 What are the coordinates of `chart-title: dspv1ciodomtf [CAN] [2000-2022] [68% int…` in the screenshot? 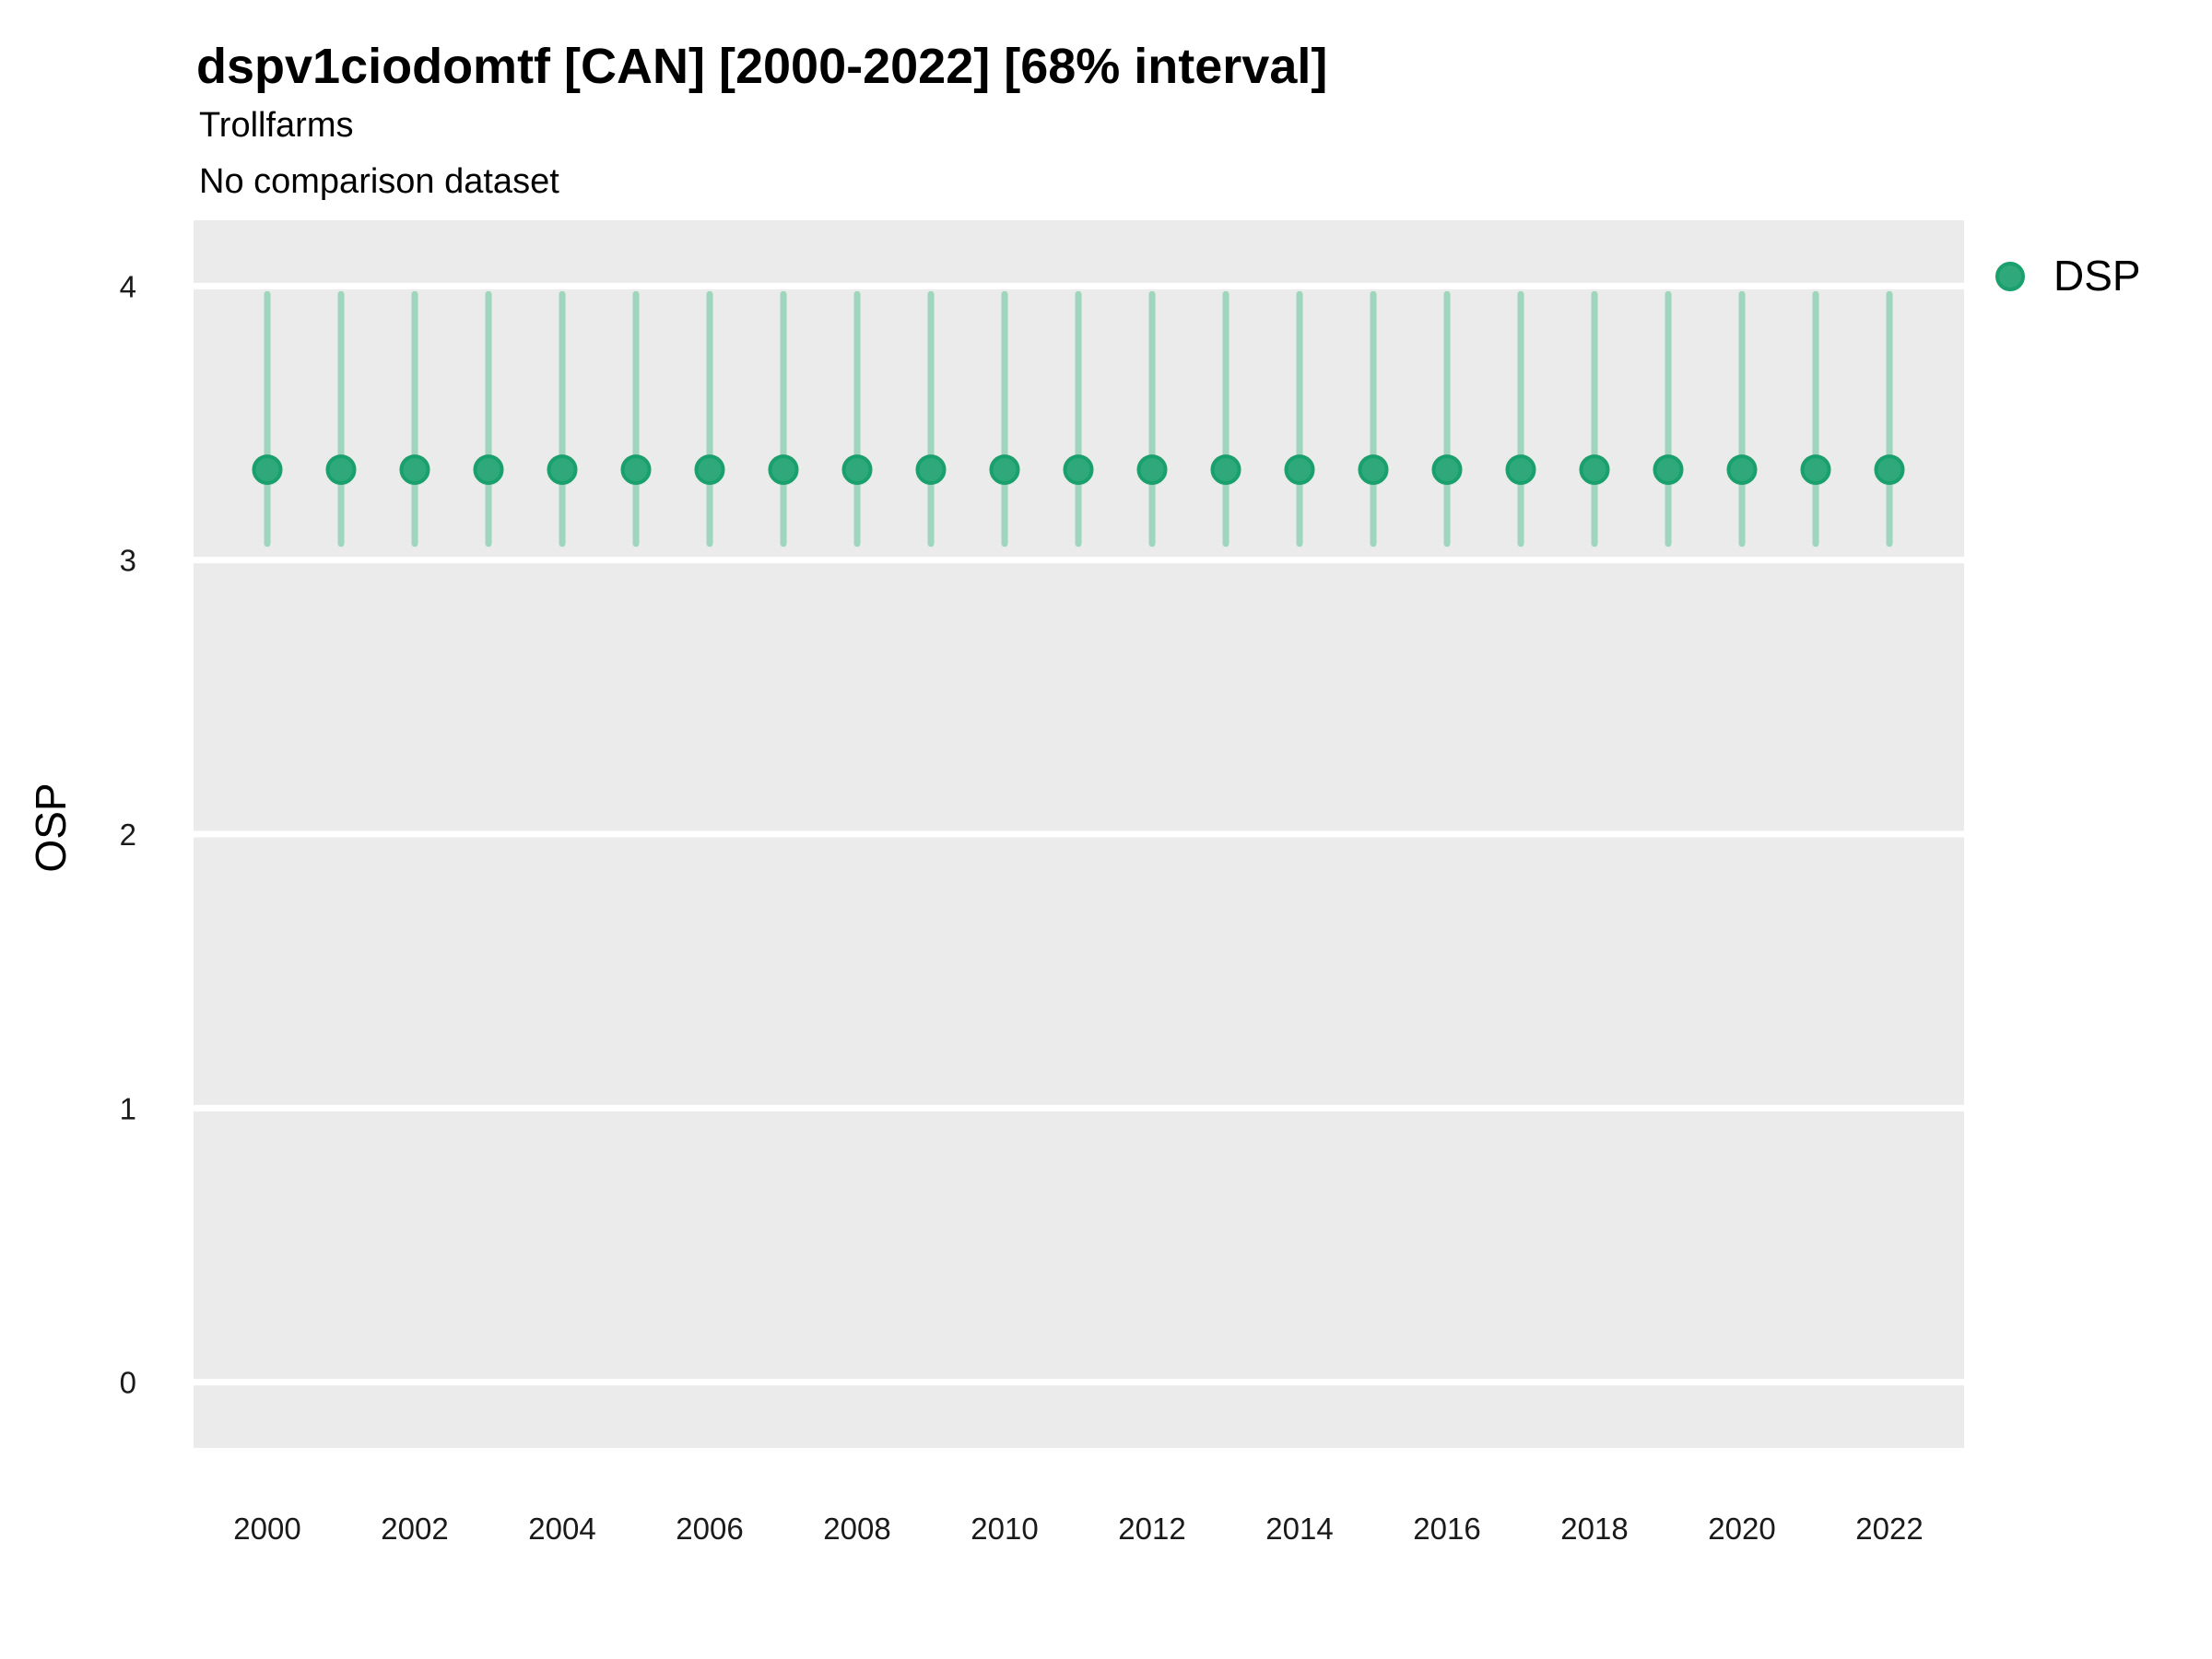 It's located at (762, 66).